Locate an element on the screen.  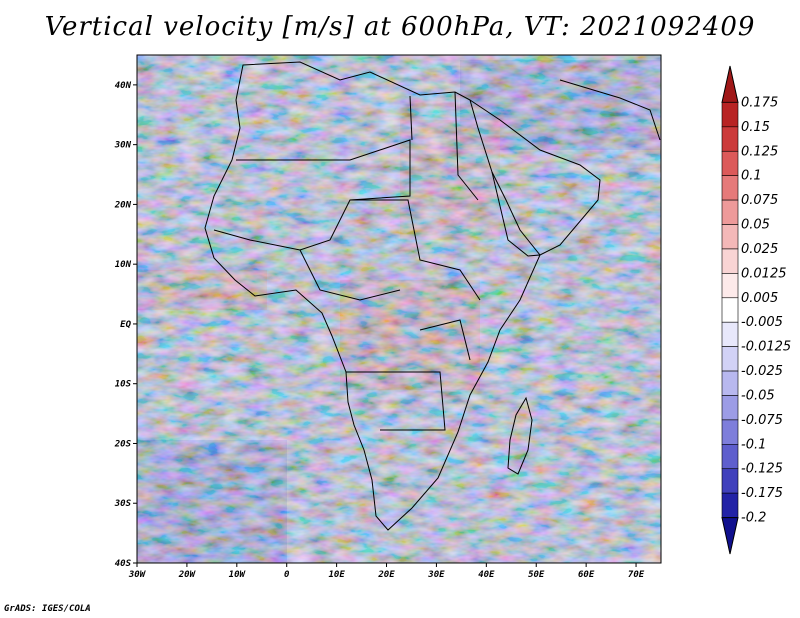
lon-tick-label: 20E is located at coordinates (386, 575).